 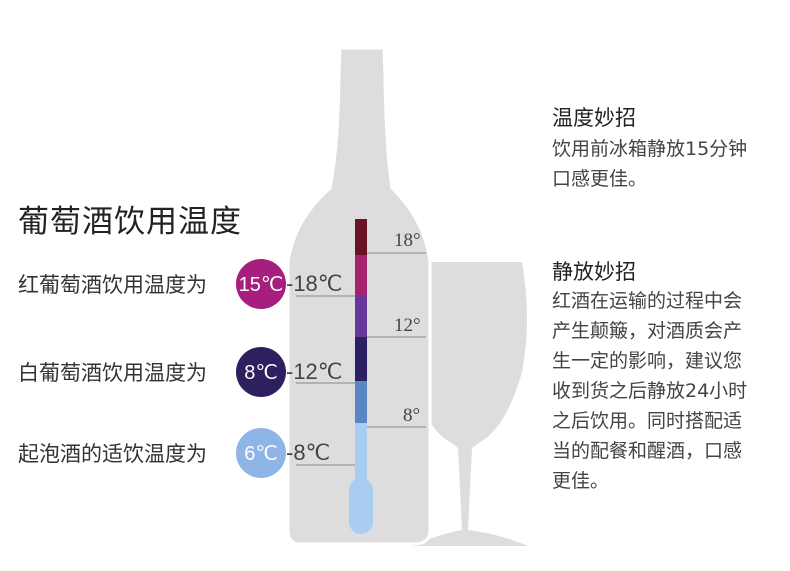 I want to click on tick-label-18: 18°, so click(x=407, y=240).